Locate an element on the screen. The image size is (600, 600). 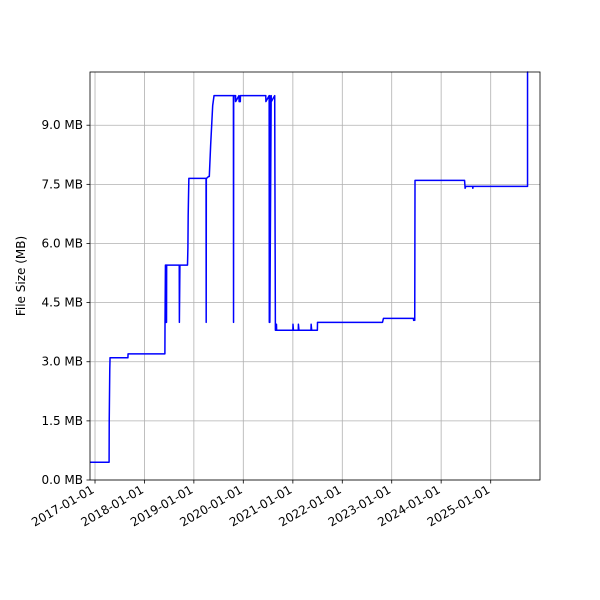
y-axis-label: File Size (MB) is located at coordinates (21, 276).